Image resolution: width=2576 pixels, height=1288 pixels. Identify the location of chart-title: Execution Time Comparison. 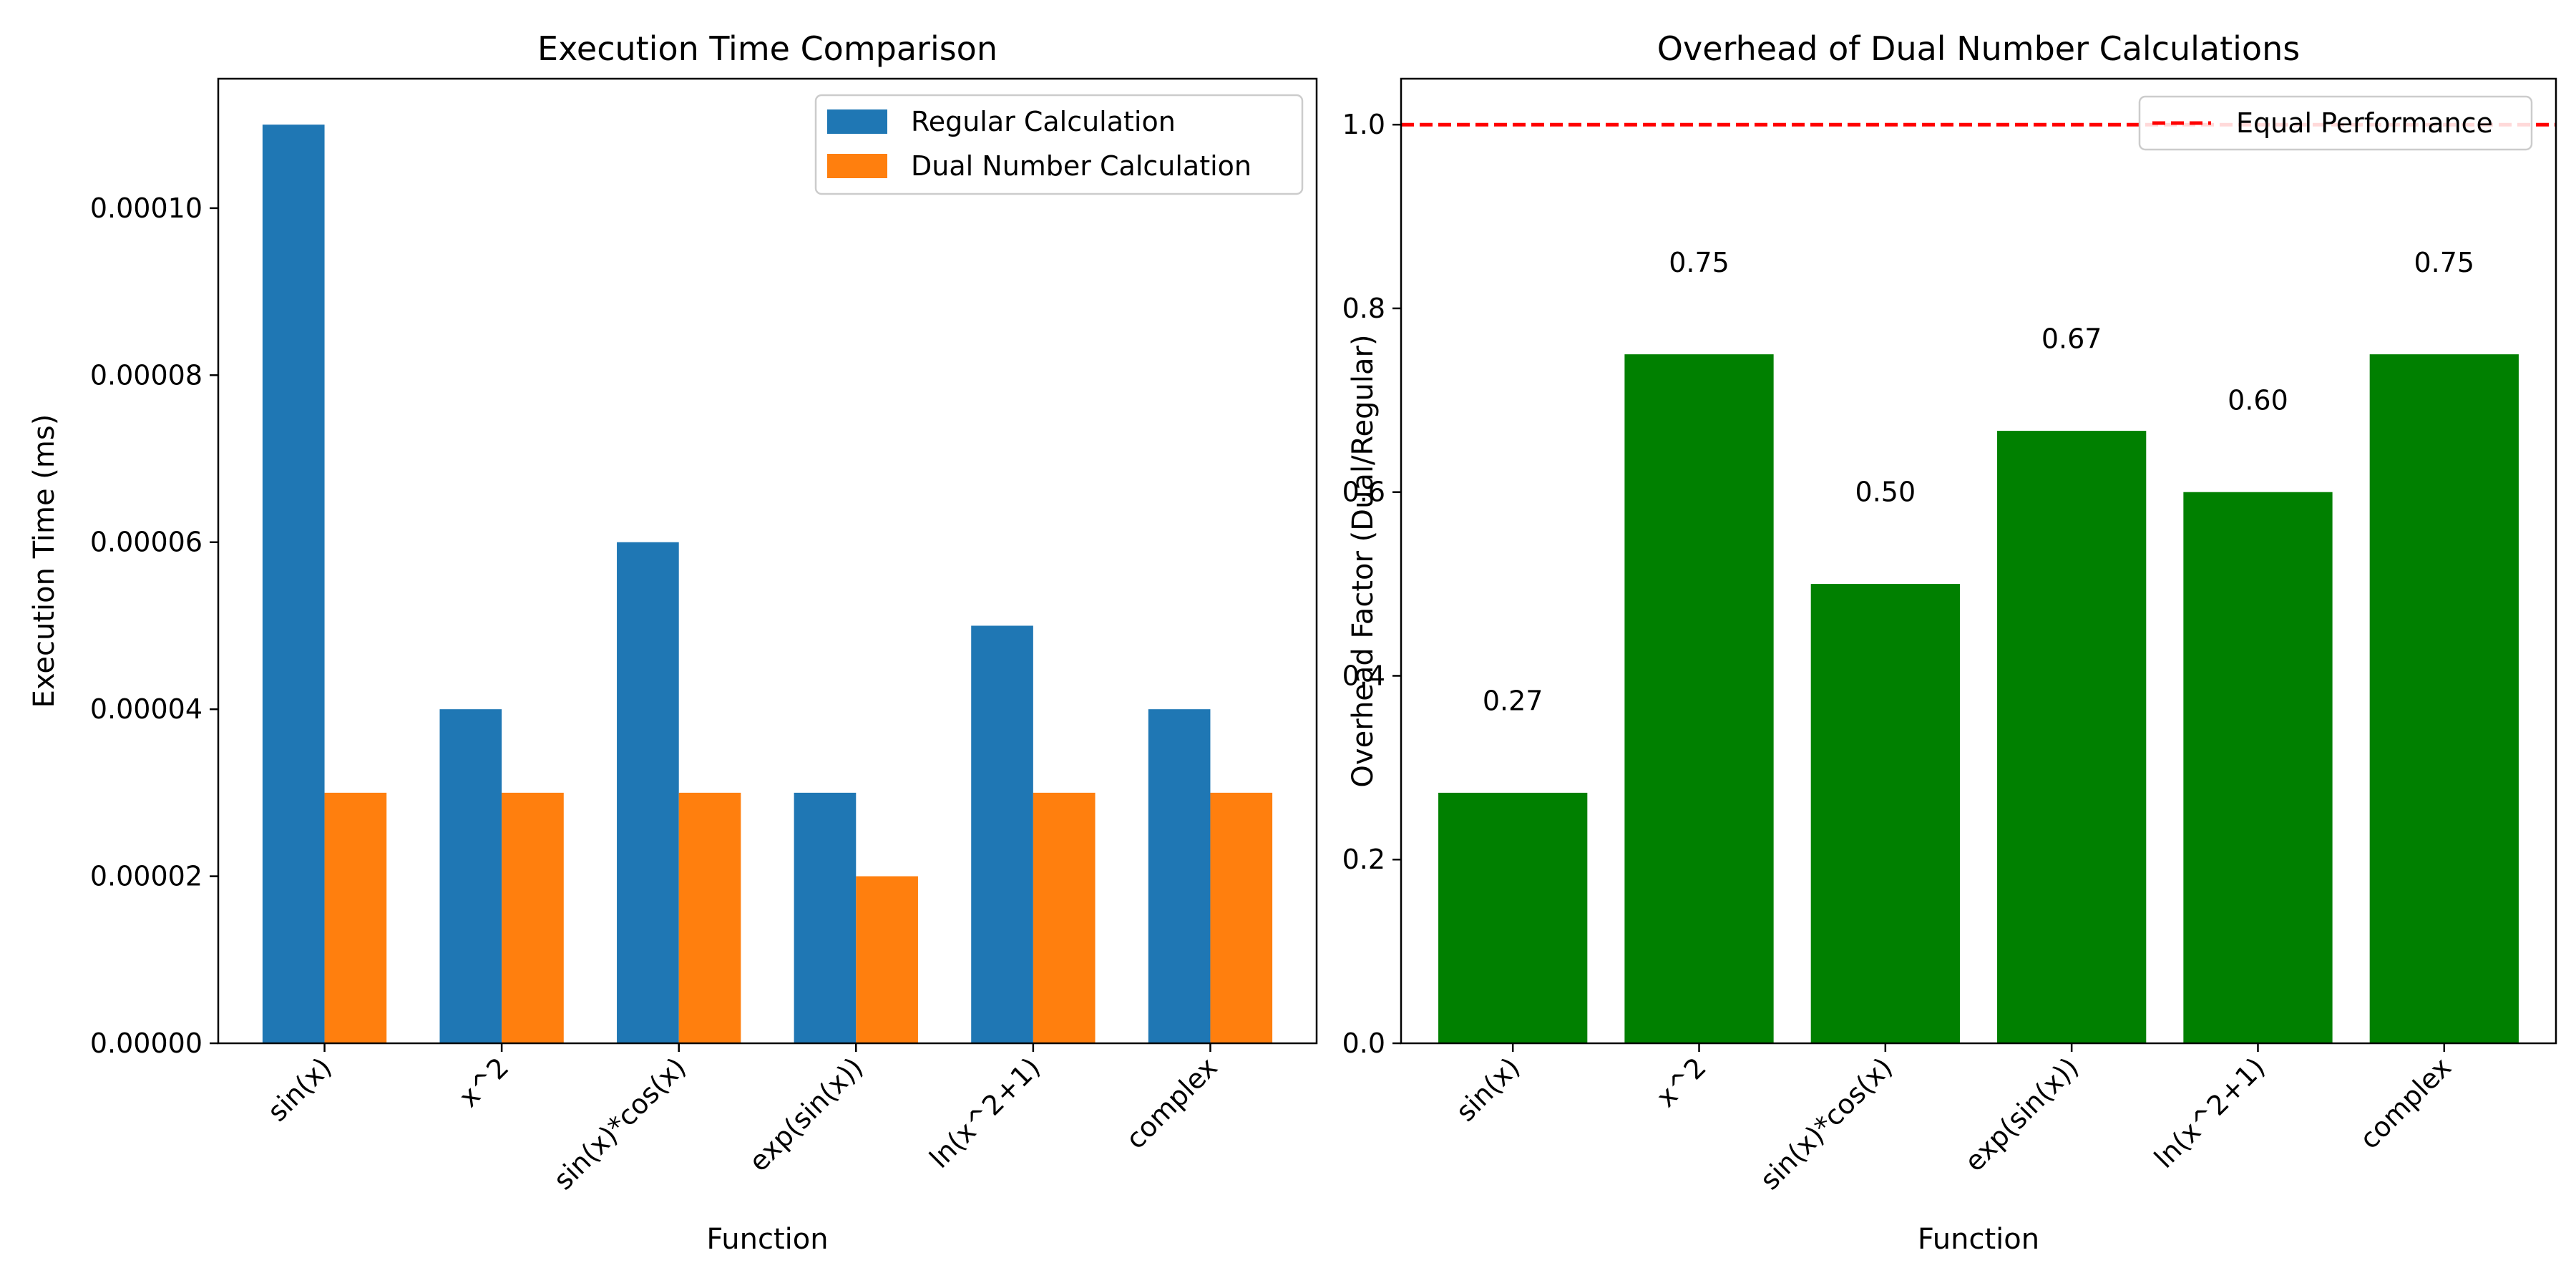
(767, 48).